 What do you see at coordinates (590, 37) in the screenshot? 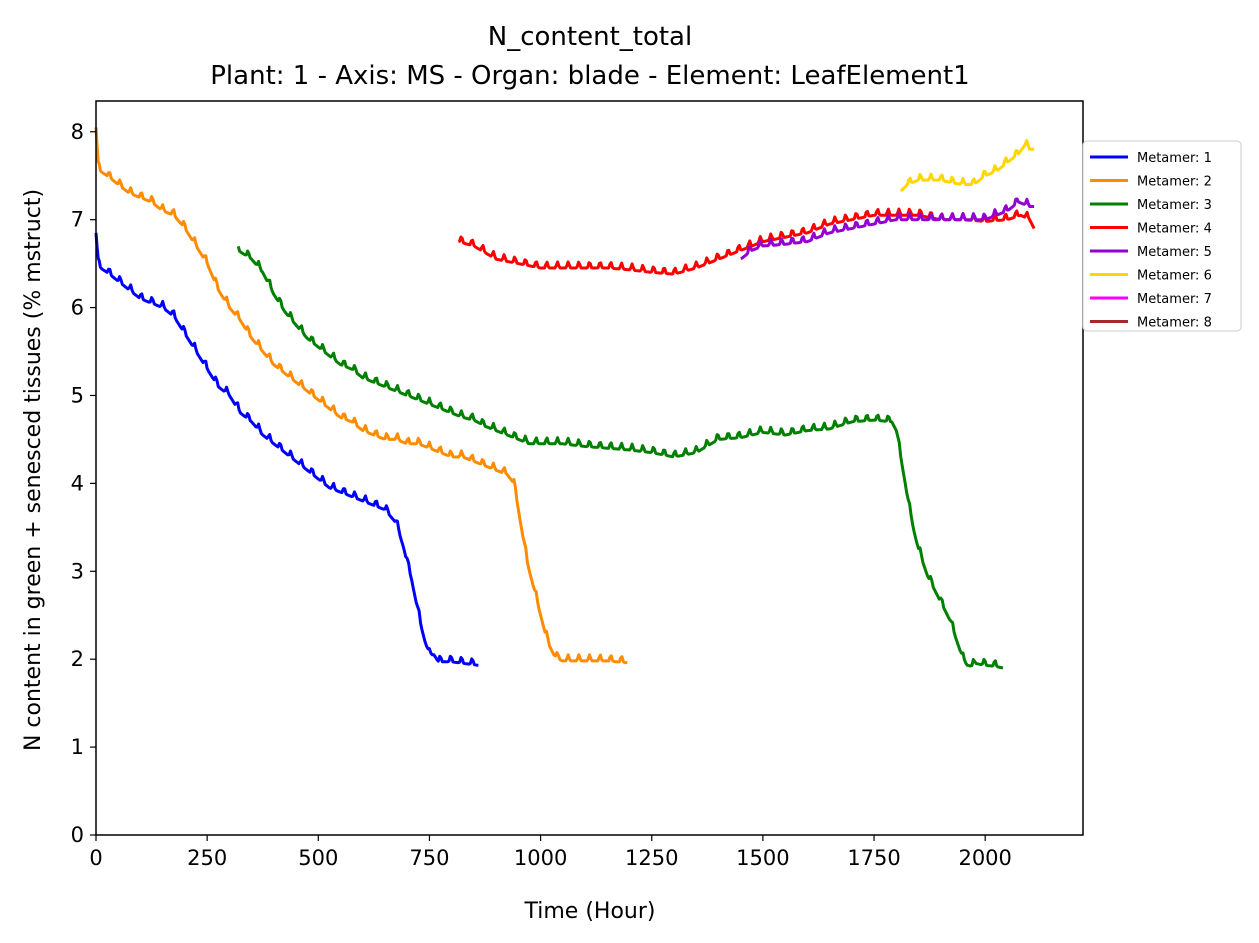
I see `chart-title: N_content_total` at bounding box center [590, 37].